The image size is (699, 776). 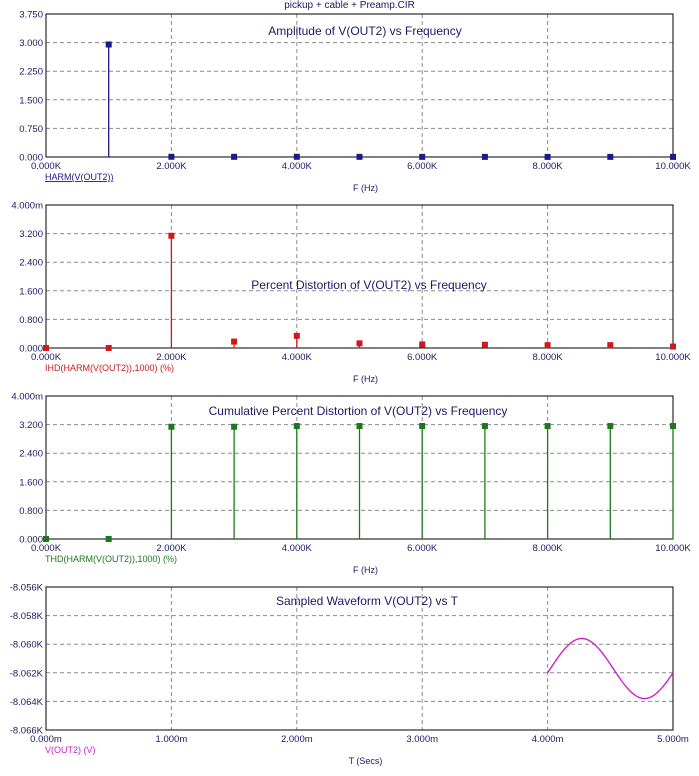 I want to click on y-tick-label: -8.066K, so click(x=27, y=731).